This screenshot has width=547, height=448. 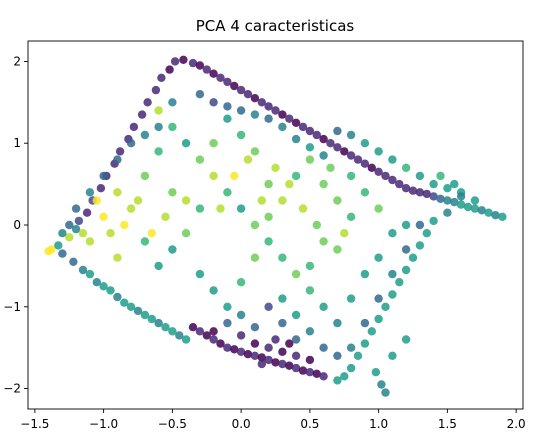 I want to click on y-tick-label: −2, so click(x=12, y=389).